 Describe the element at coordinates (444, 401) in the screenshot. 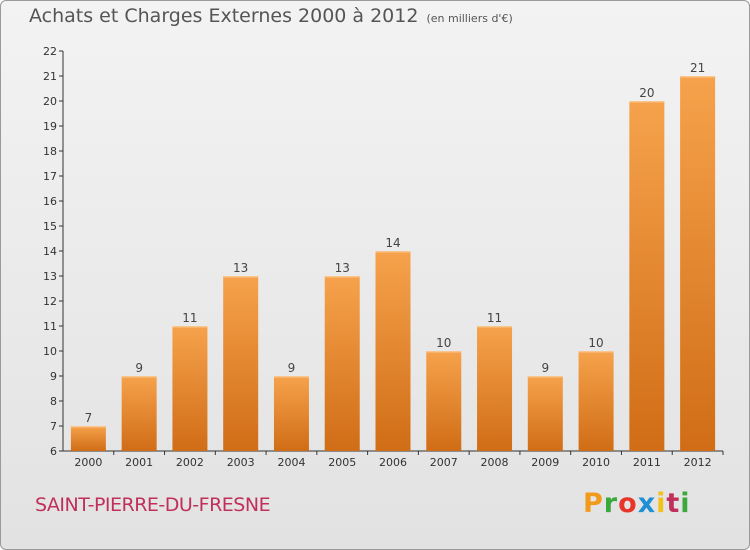

I see `bar-2007` at that location.